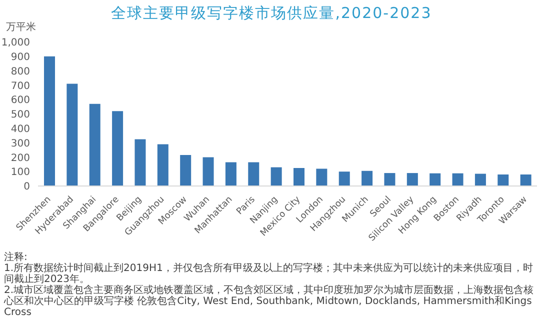 This screenshot has width=543, height=320. I want to click on y-axis-title: 万平米, so click(21, 27).